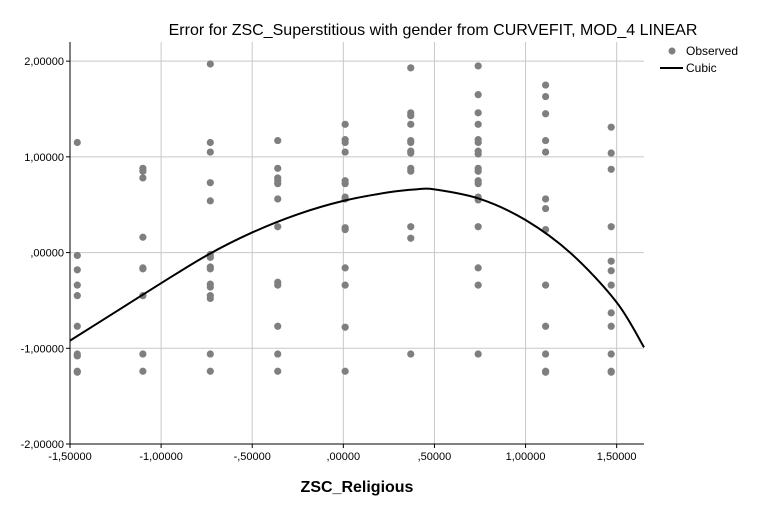  I want to click on x-tick-label: ,00000, so click(344, 457).